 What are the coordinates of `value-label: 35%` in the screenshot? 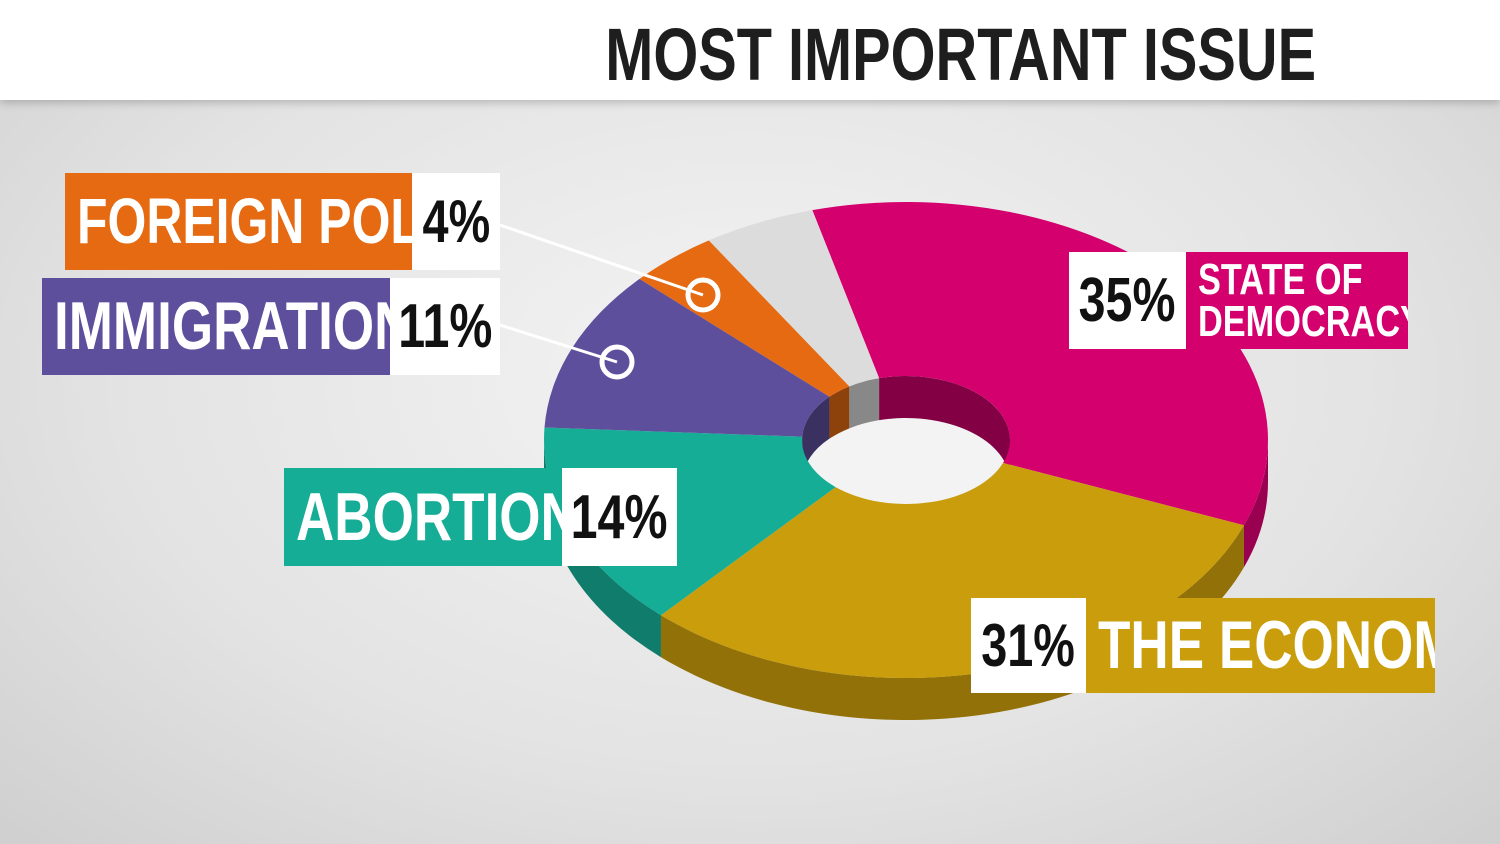 It's located at (1127, 300).